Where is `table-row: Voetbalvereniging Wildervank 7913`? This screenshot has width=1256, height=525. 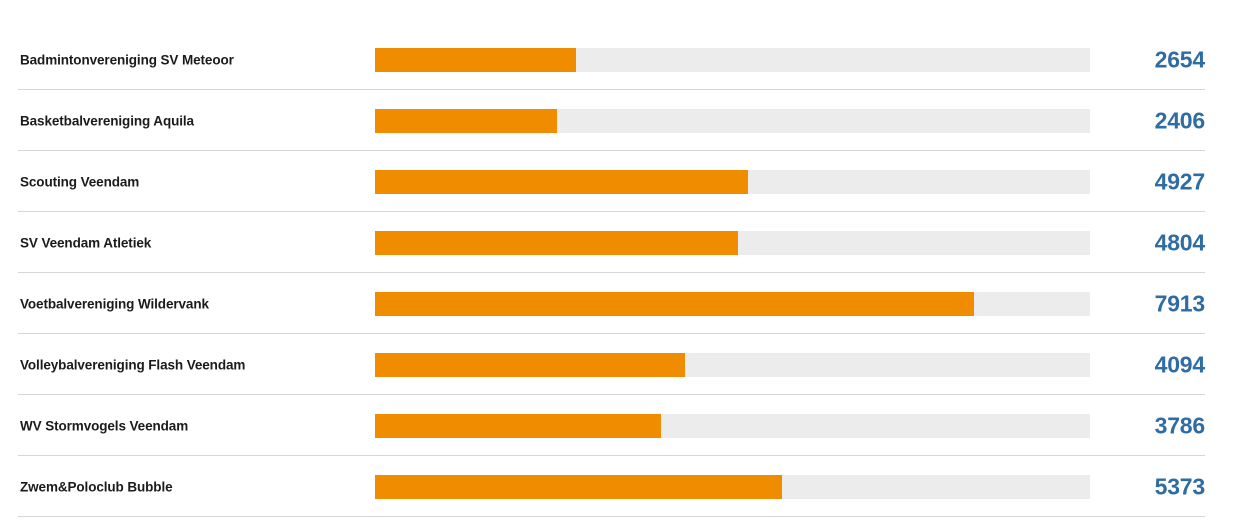
table-row: Voetbalvereniging Wildervank 7913 is located at coordinates (628, 303).